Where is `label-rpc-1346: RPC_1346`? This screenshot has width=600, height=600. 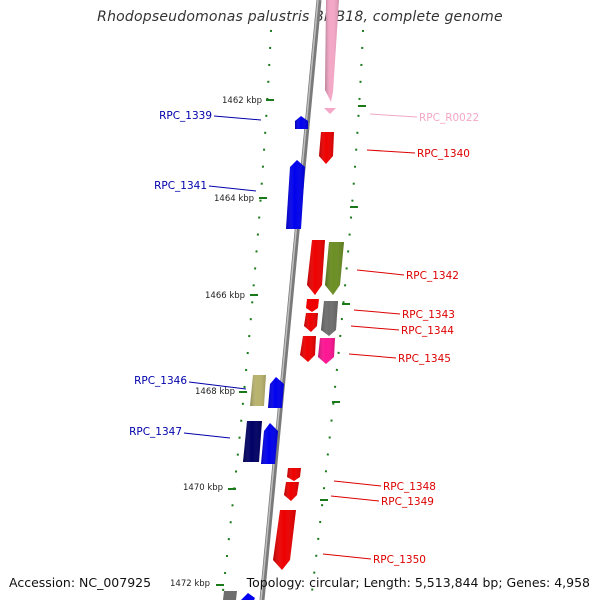 label-rpc-1346: RPC_1346 is located at coordinates (160, 381).